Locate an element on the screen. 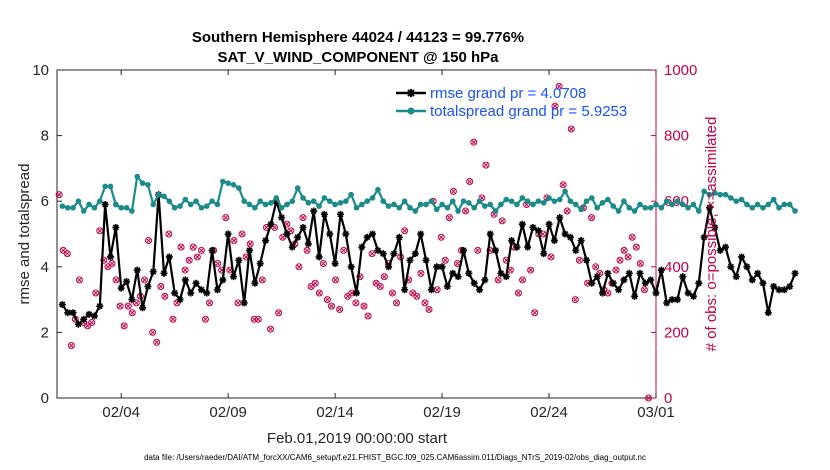  x-tick-label: 02/19 is located at coordinates (442, 412).